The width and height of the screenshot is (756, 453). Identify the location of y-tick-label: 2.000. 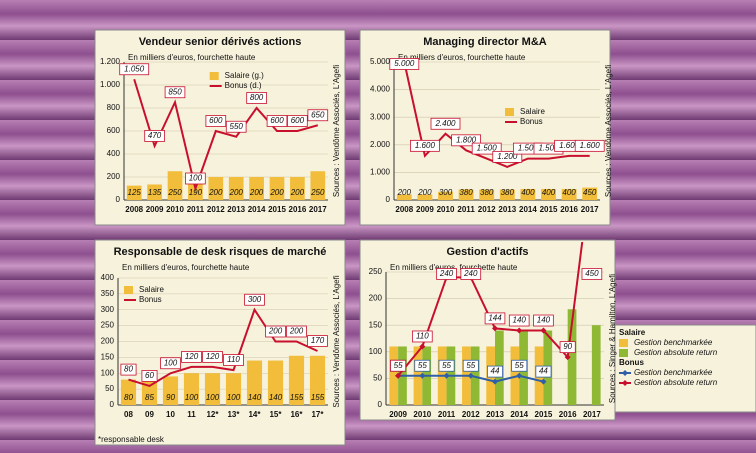
(380, 144).